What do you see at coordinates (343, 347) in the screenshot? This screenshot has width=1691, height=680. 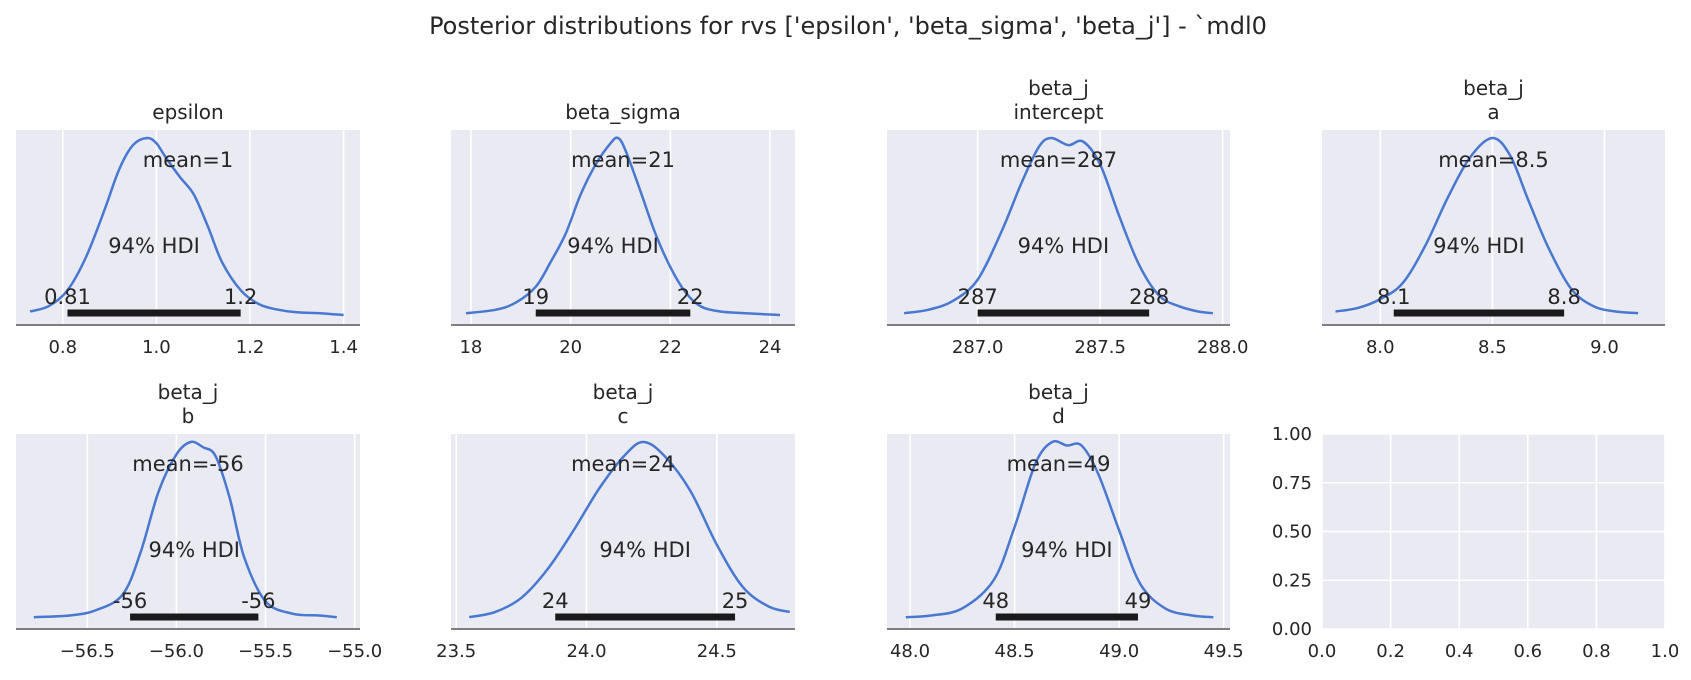 I see `x-tick-label: 1.4` at bounding box center [343, 347].